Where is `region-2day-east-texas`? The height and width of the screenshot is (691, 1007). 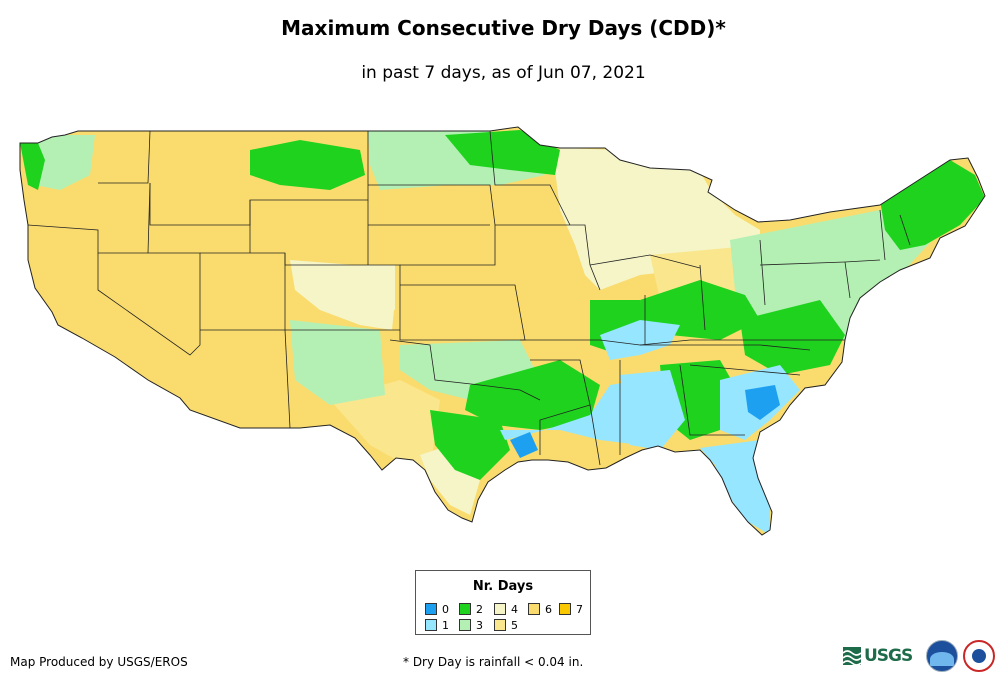 region-2day-east-texas is located at coordinates (470, 445).